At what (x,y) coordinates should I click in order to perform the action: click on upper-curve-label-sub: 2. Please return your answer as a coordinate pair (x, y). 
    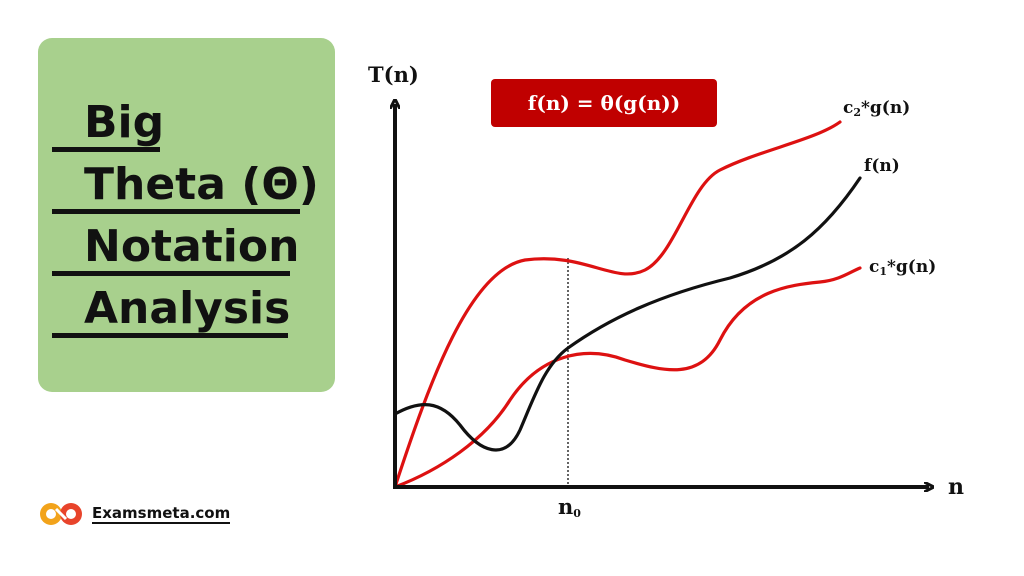
    Looking at the image, I should click on (857, 112).